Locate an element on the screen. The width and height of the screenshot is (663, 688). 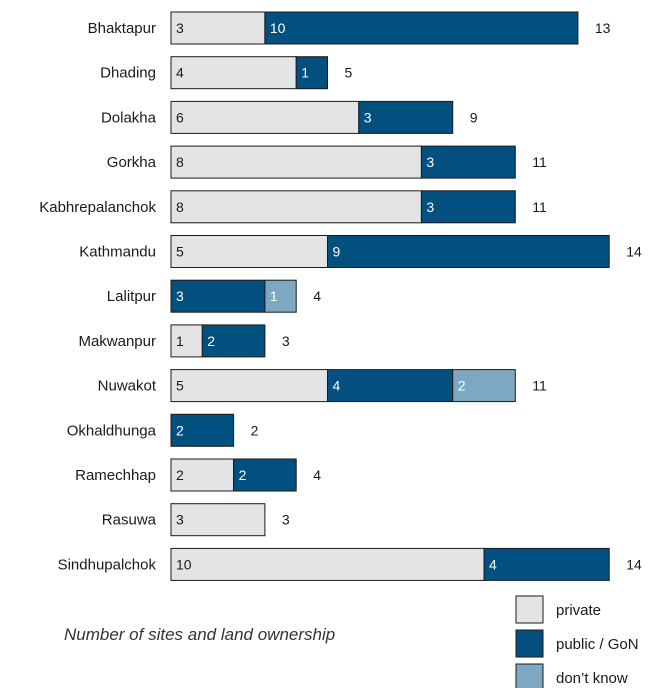
legend-label: private is located at coordinates (578, 610).